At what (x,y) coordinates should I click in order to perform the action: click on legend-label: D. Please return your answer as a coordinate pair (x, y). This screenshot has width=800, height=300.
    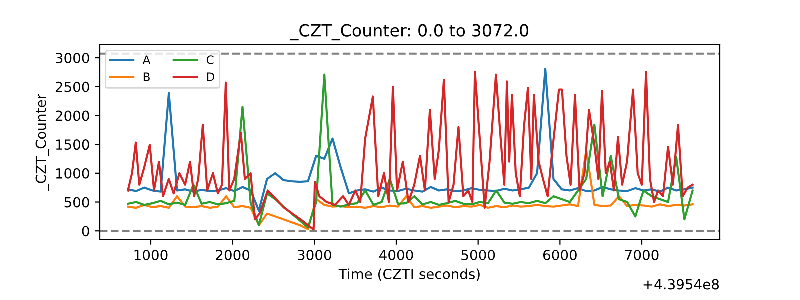
    Looking at the image, I should click on (211, 77).